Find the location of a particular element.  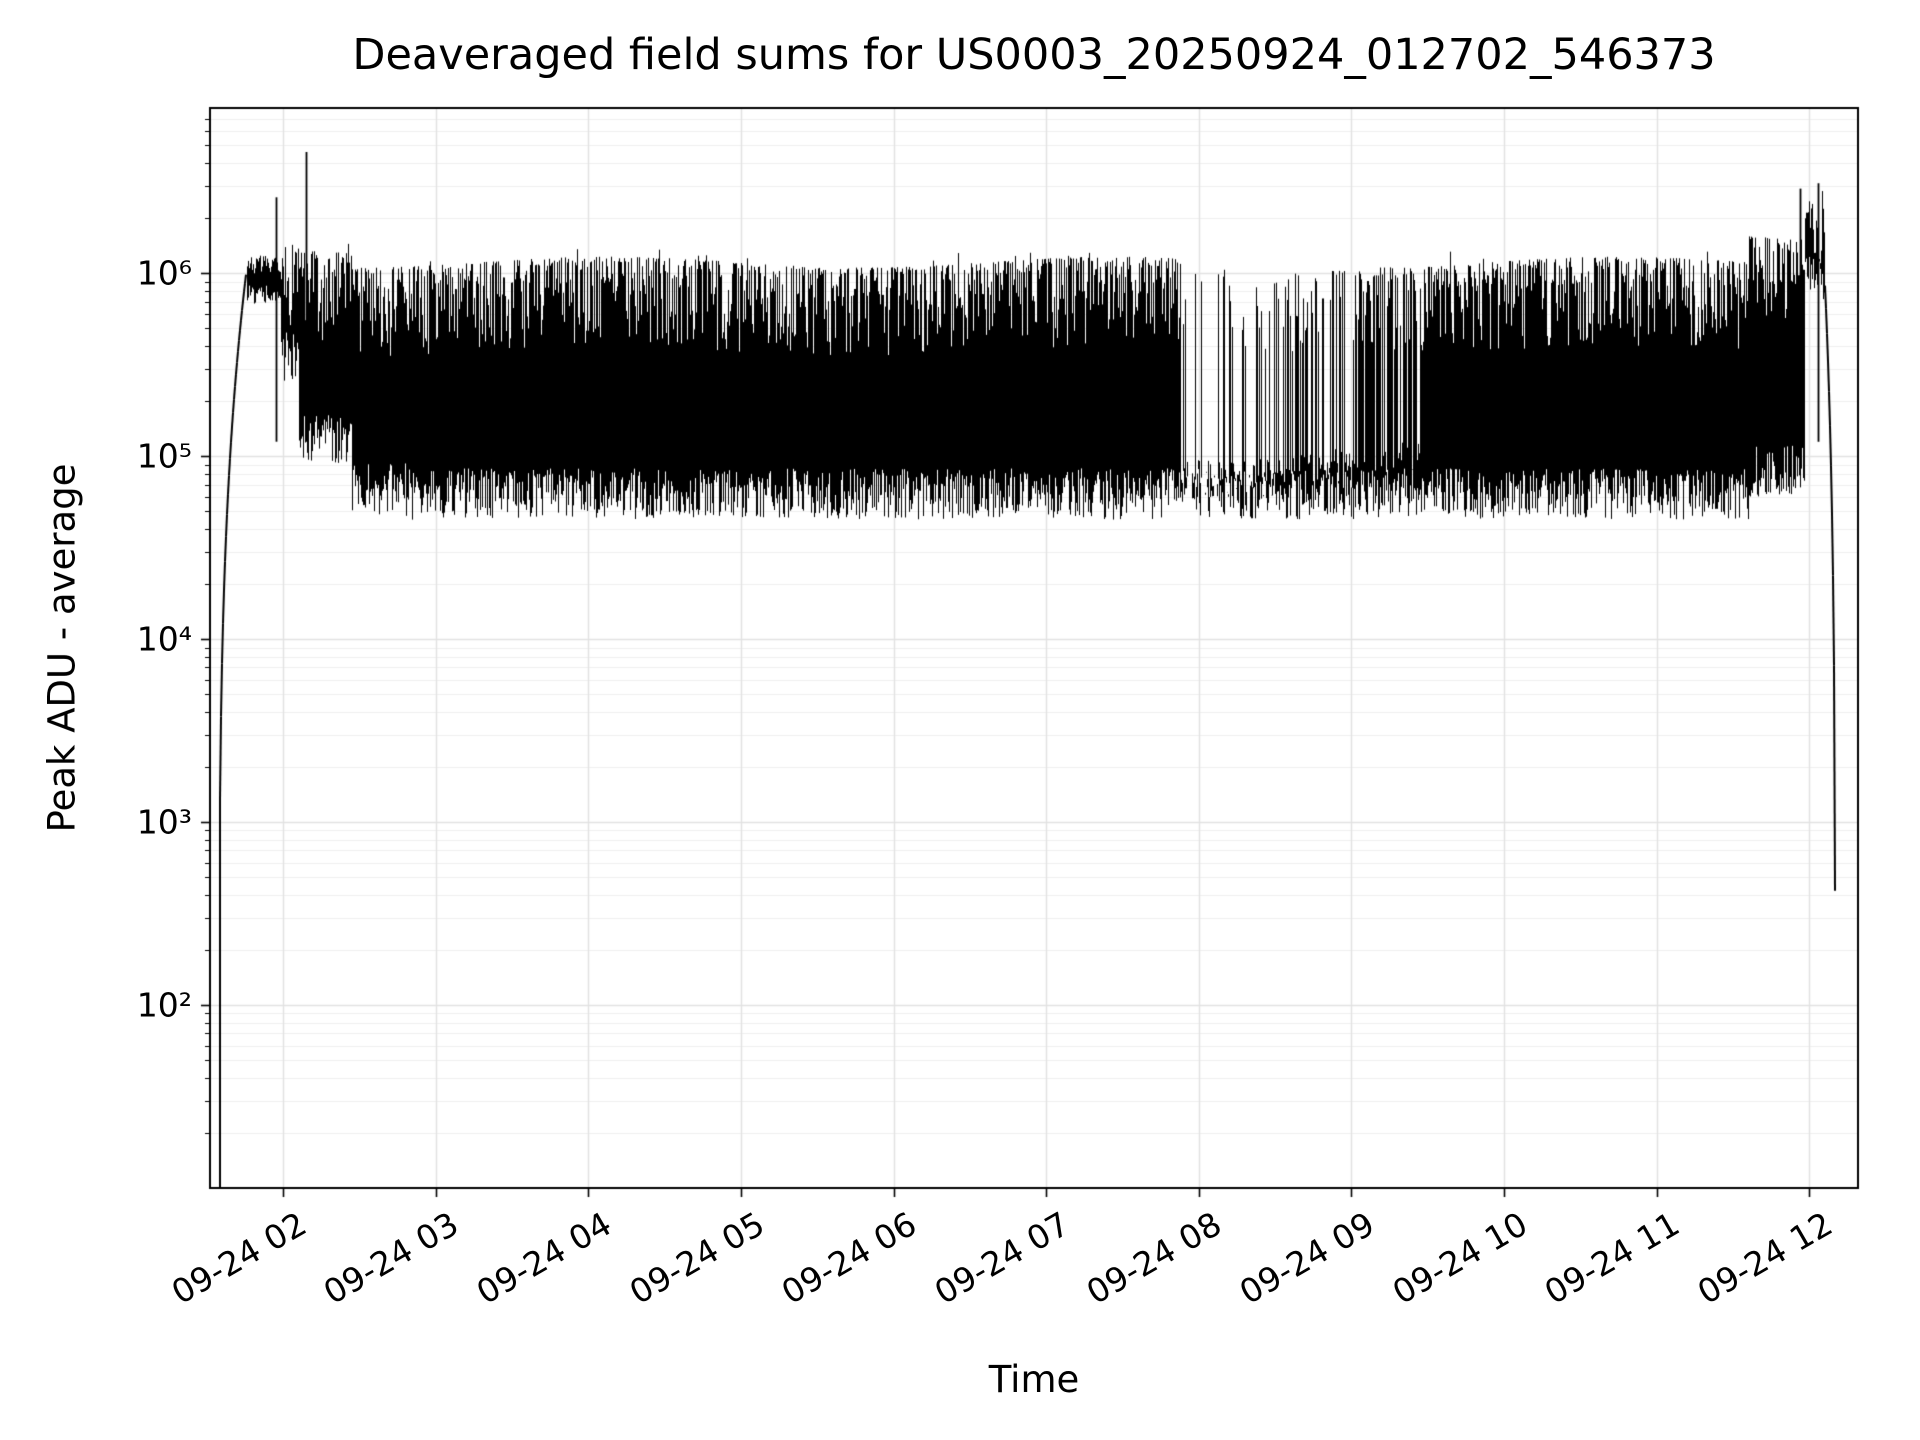

y-tick-label: 10⁴ is located at coordinates (164, 639).